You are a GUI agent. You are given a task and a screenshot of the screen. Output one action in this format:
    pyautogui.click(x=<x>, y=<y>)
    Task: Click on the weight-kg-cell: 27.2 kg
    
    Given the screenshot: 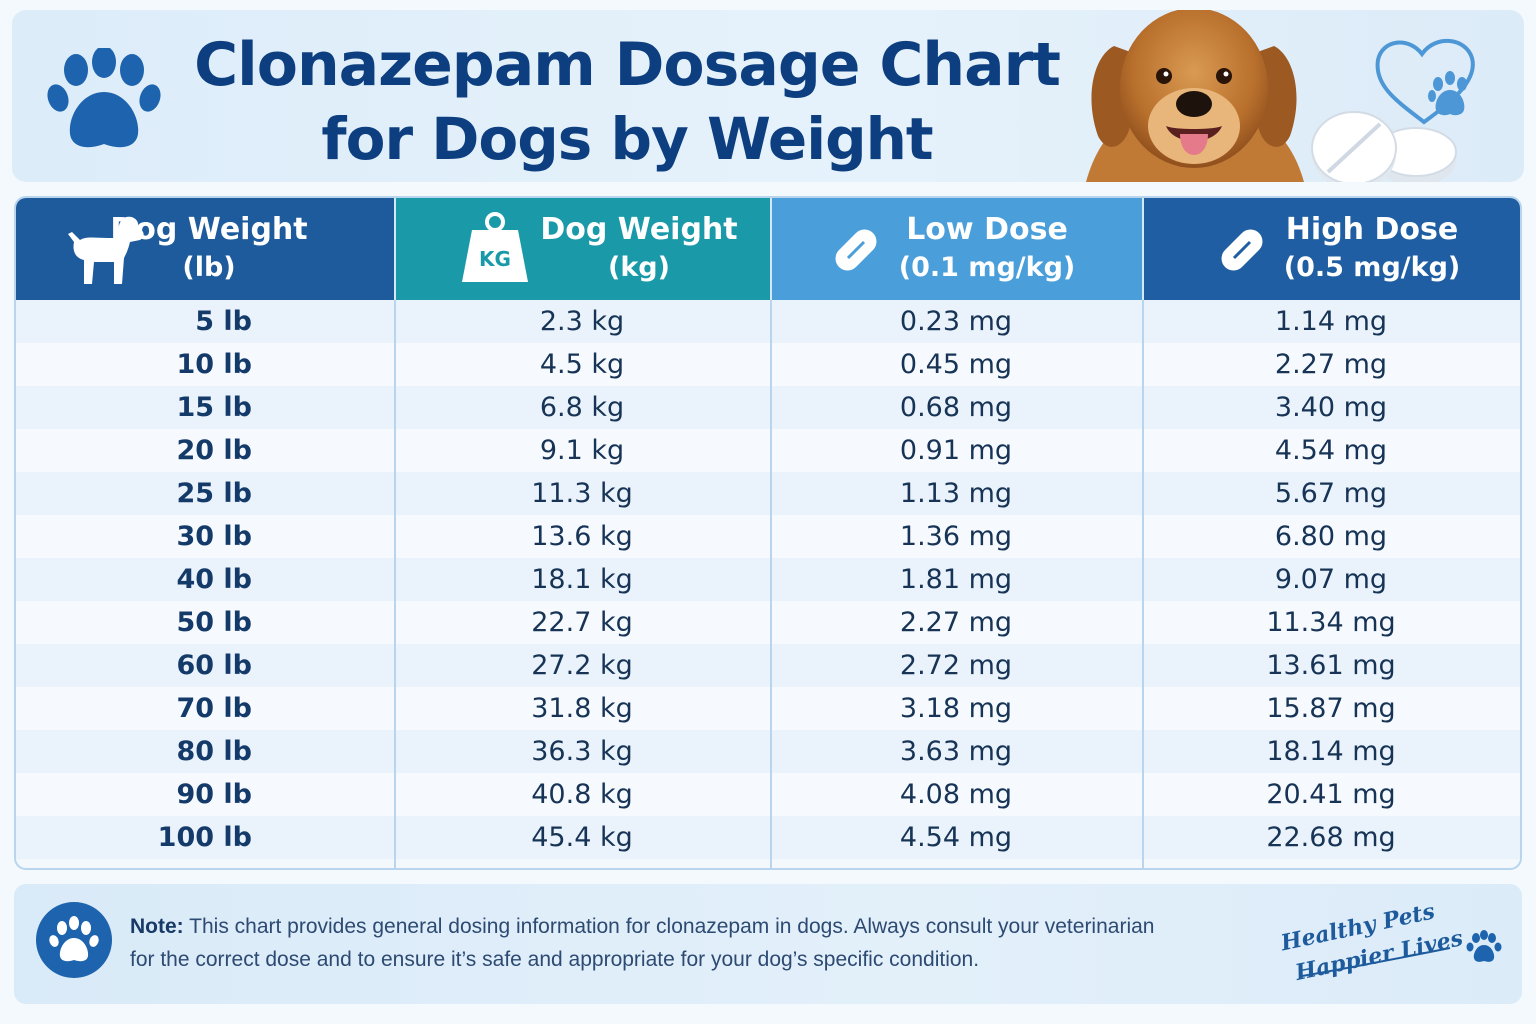 What is the action you would take?
    pyautogui.click(x=582, y=665)
    